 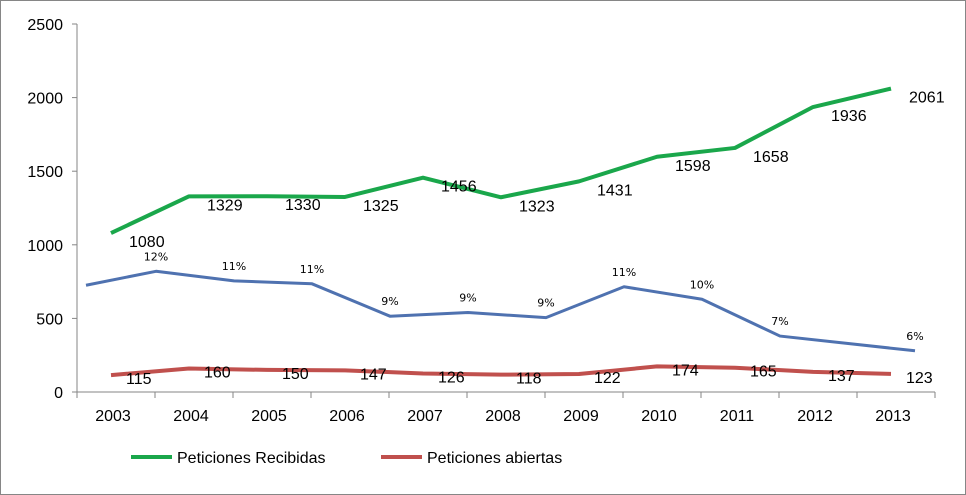 What do you see at coordinates (501, 371) in the screenshot?
I see `series-line-peticiones-abiertas` at bounding box center [501, 371].